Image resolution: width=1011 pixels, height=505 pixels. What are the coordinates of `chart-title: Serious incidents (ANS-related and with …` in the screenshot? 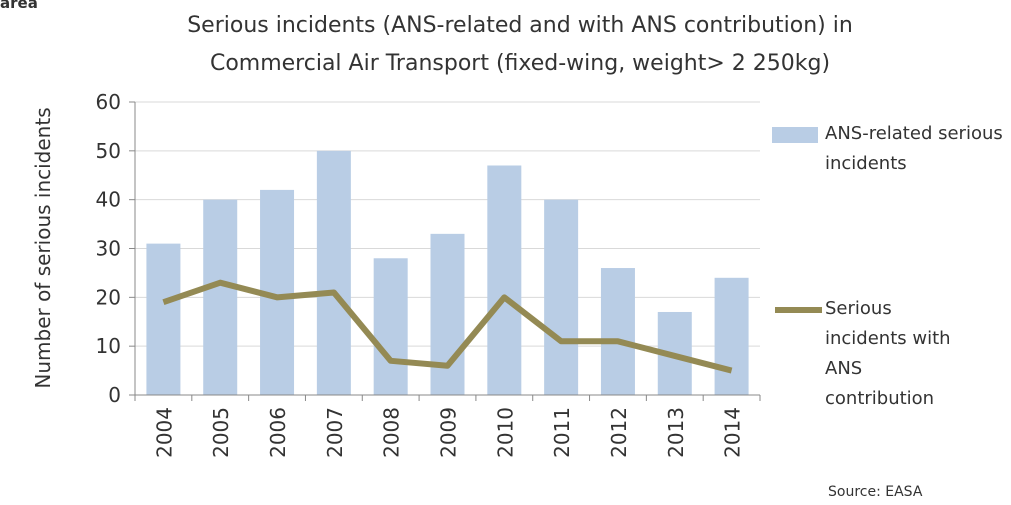 It's located at (520, 25).